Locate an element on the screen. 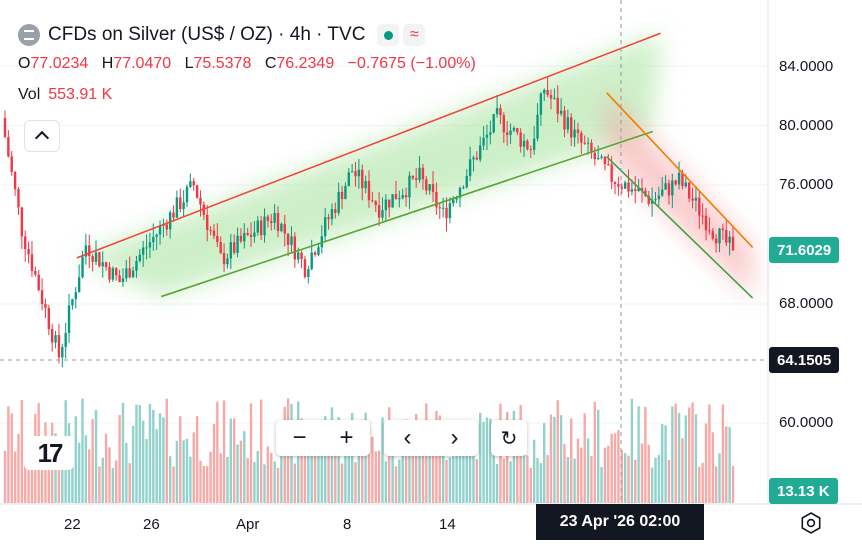  tradingview-logo: 17 is located at coordinates (49, 453).